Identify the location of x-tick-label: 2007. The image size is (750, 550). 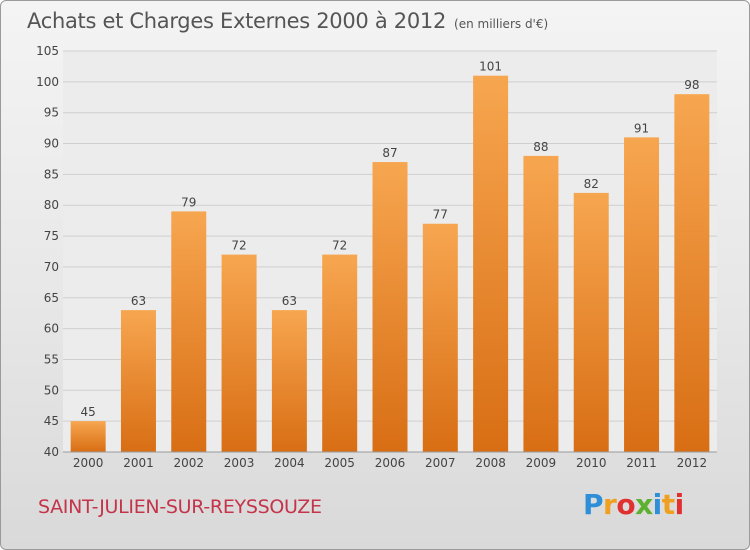
(440, 463).